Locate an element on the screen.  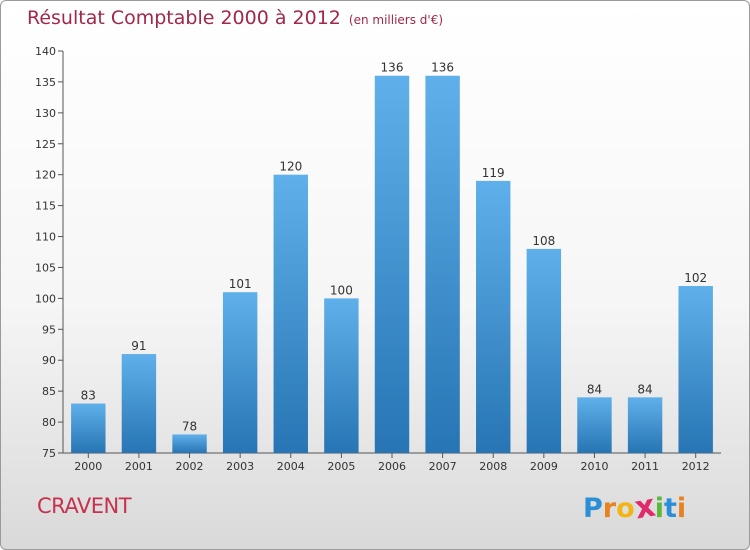
y-tick-label: 100 is located at coordinates (45, 298).